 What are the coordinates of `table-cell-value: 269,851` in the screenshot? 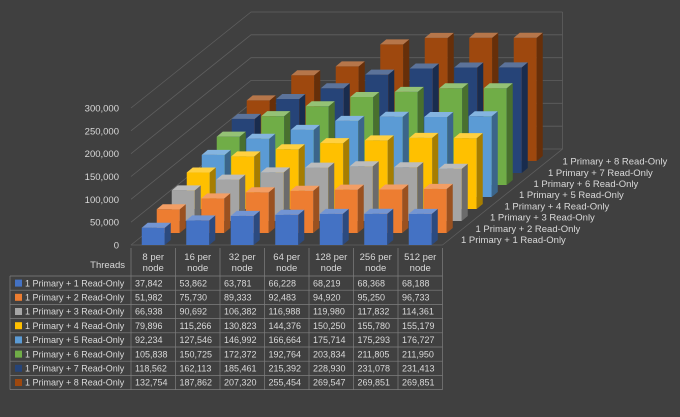 It's located at (418, 383).